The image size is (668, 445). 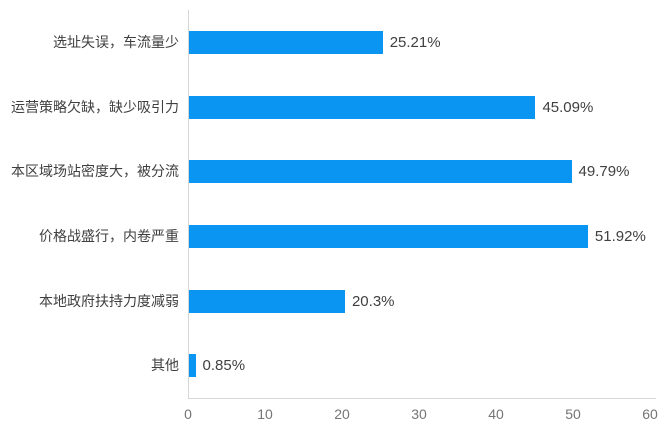 I want to click on chart-row: 其他 0.85%, so click(x=325, y=366).